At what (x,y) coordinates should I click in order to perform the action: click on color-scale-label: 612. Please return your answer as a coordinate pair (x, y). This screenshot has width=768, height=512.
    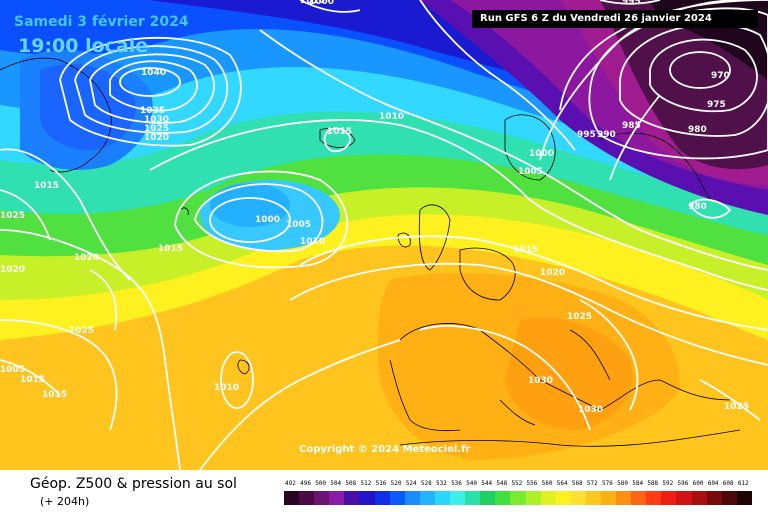
    Looking at the image, I should click on (743, 483).